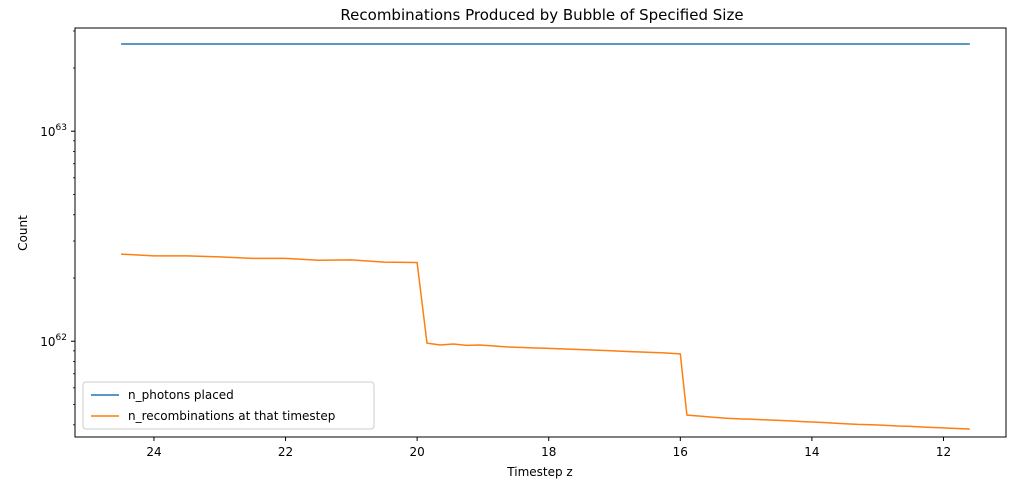  Describe the element at coordinates (231, 416) in the screenshot. I see `legend-label-n-recombinations: n_recombinations at that timestep` at that location.